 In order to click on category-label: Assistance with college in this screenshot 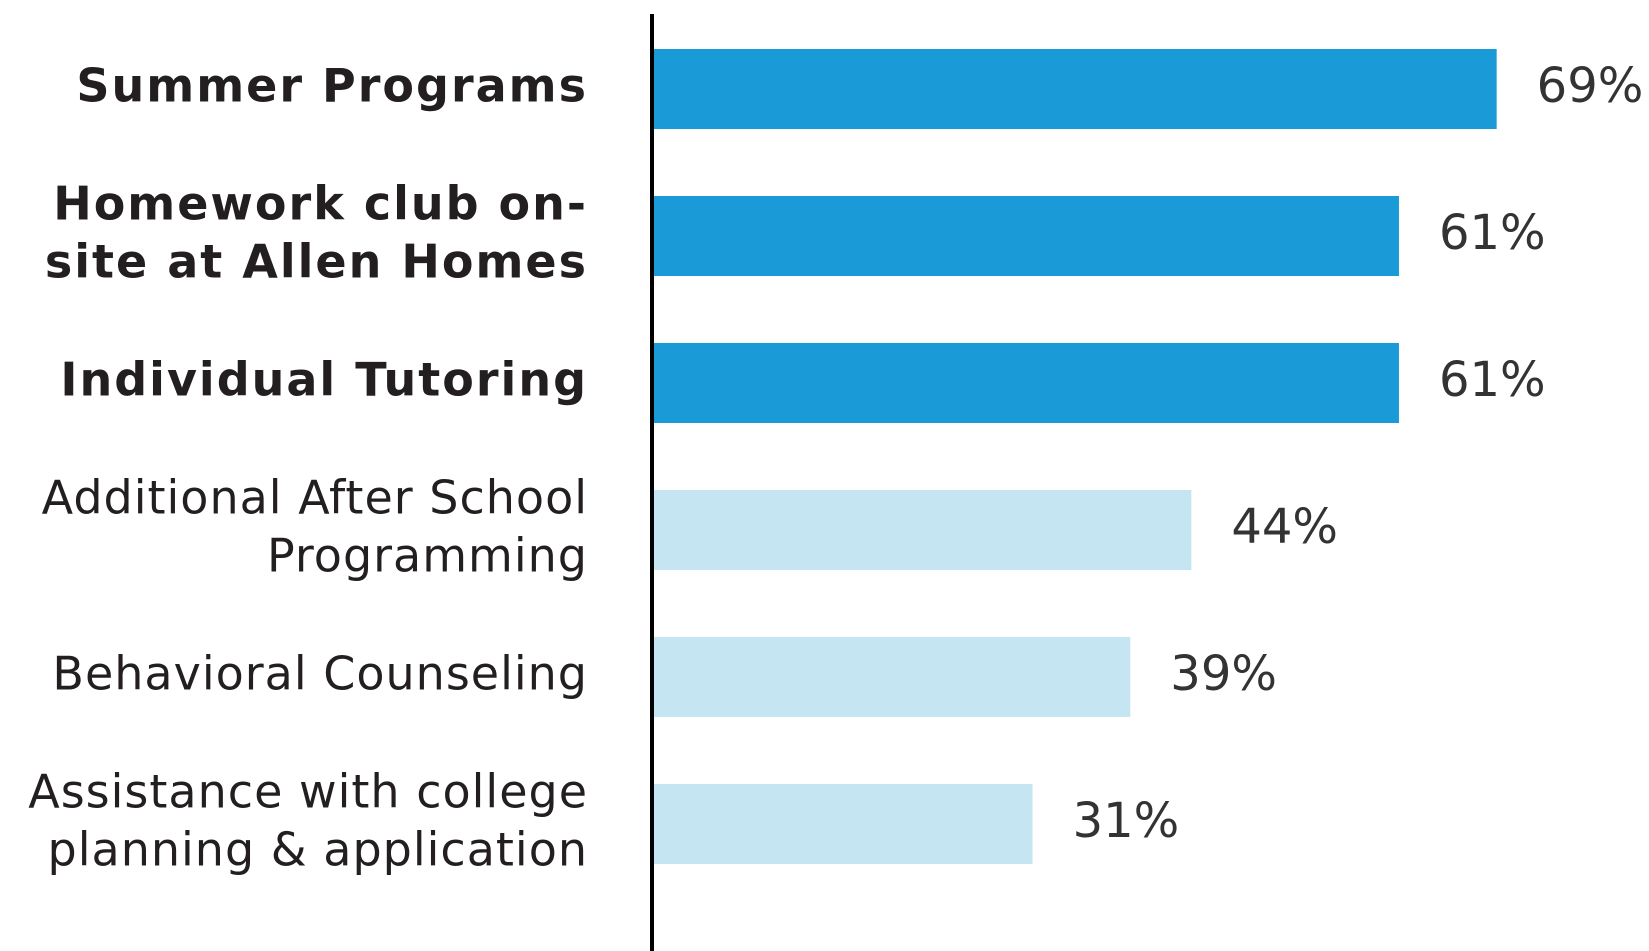, I will do `click(308, 792)`.